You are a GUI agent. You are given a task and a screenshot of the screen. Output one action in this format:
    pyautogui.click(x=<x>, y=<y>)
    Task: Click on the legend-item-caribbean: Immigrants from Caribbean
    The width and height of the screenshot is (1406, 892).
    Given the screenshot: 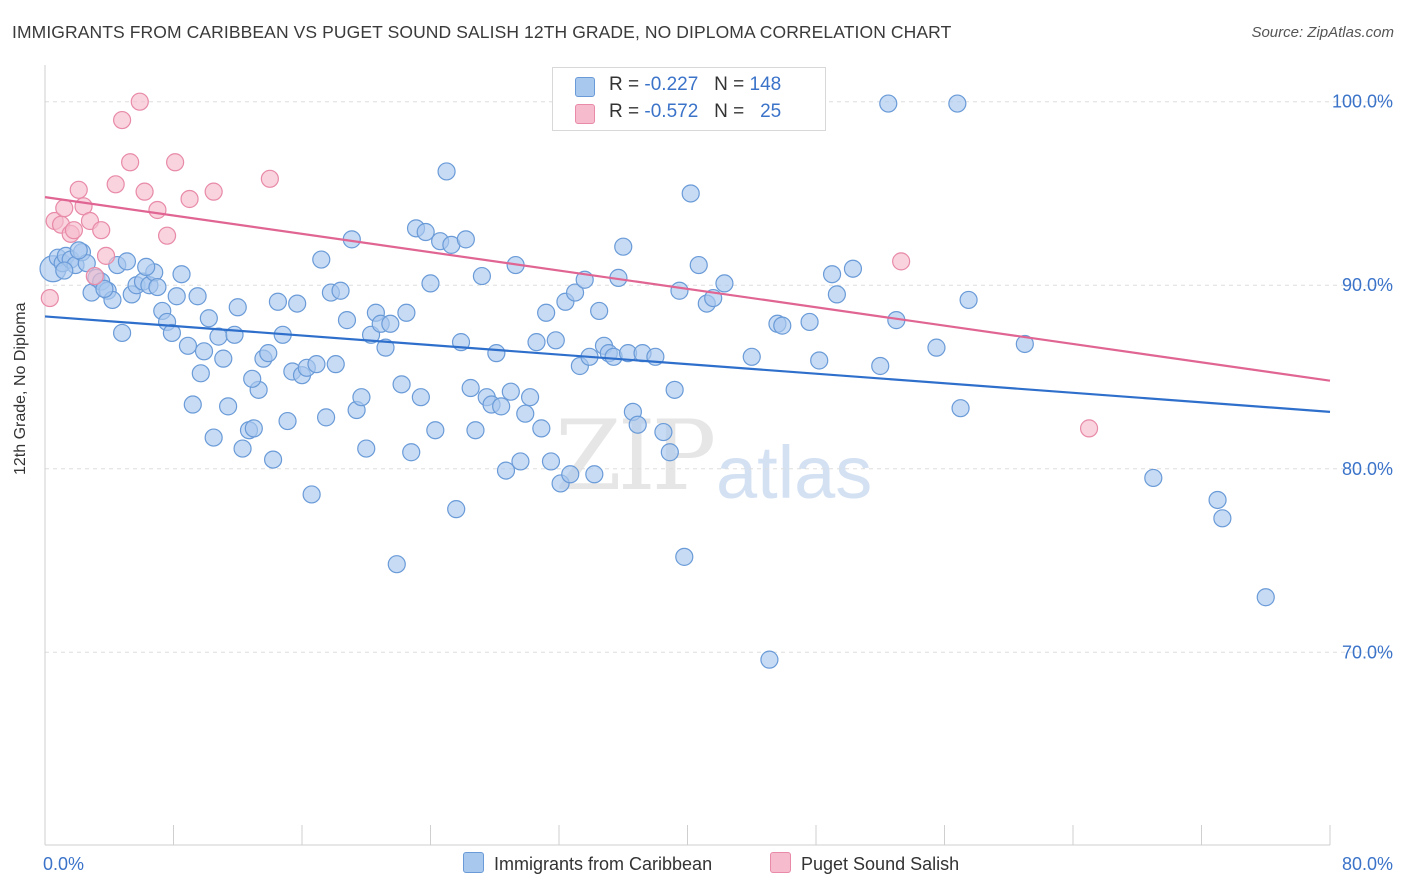 What is the action you would take?
    pyautogui.click(x=587, y=863)
    